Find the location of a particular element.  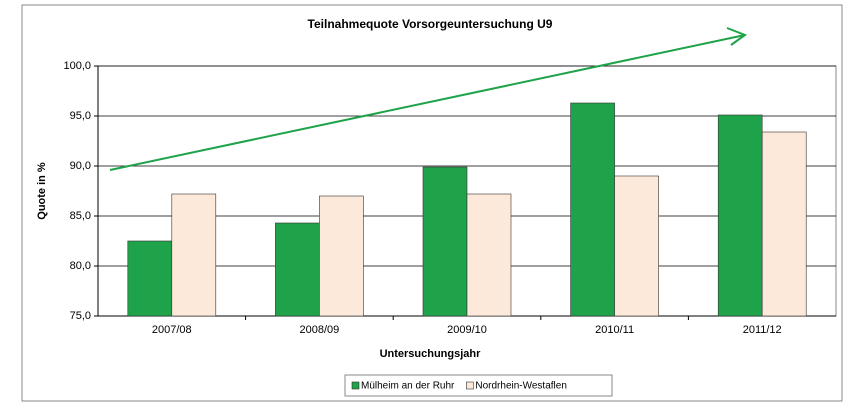

y-tick-label: 75,0 is located at coordinates (80, 316).